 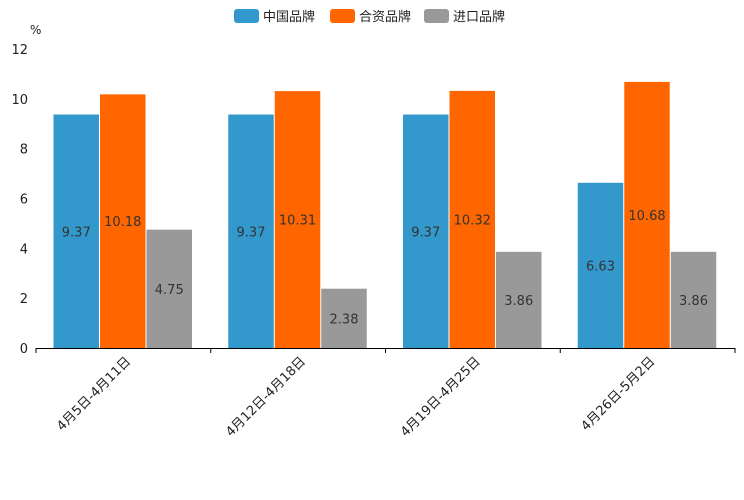 What do you see at coordinates (24, 349) in the screenshot?
I see `y-tick-label: 0` at bounding box center [24, 349].